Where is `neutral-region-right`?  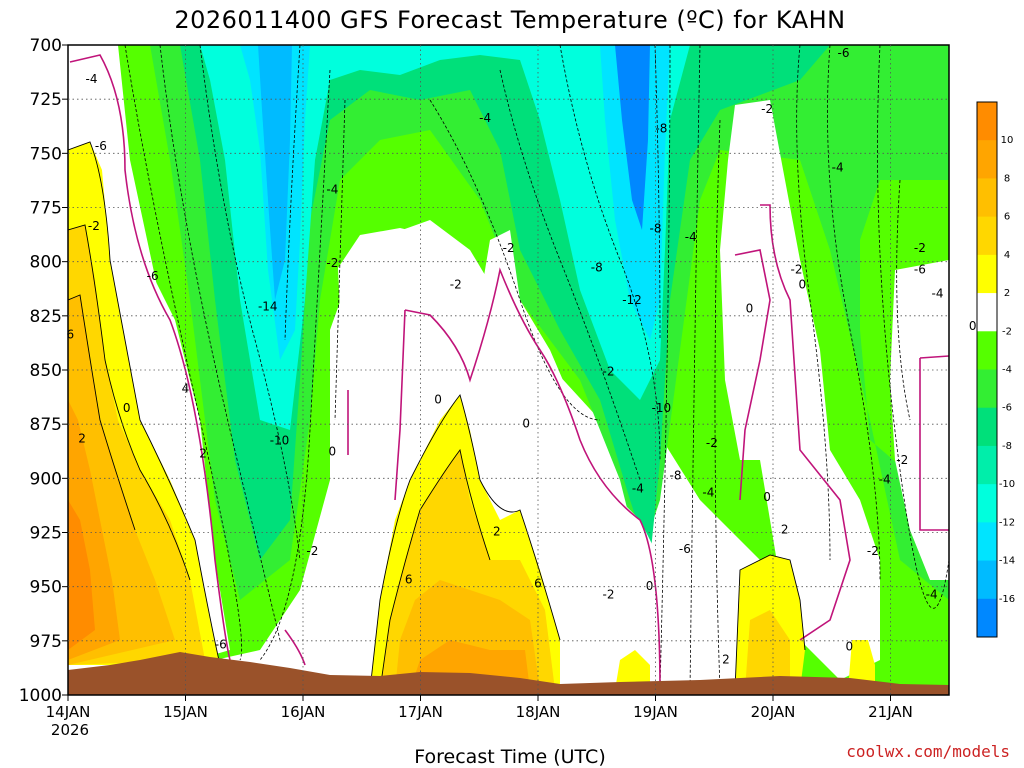 neutral-region-right is located at coordinates (800, 390).